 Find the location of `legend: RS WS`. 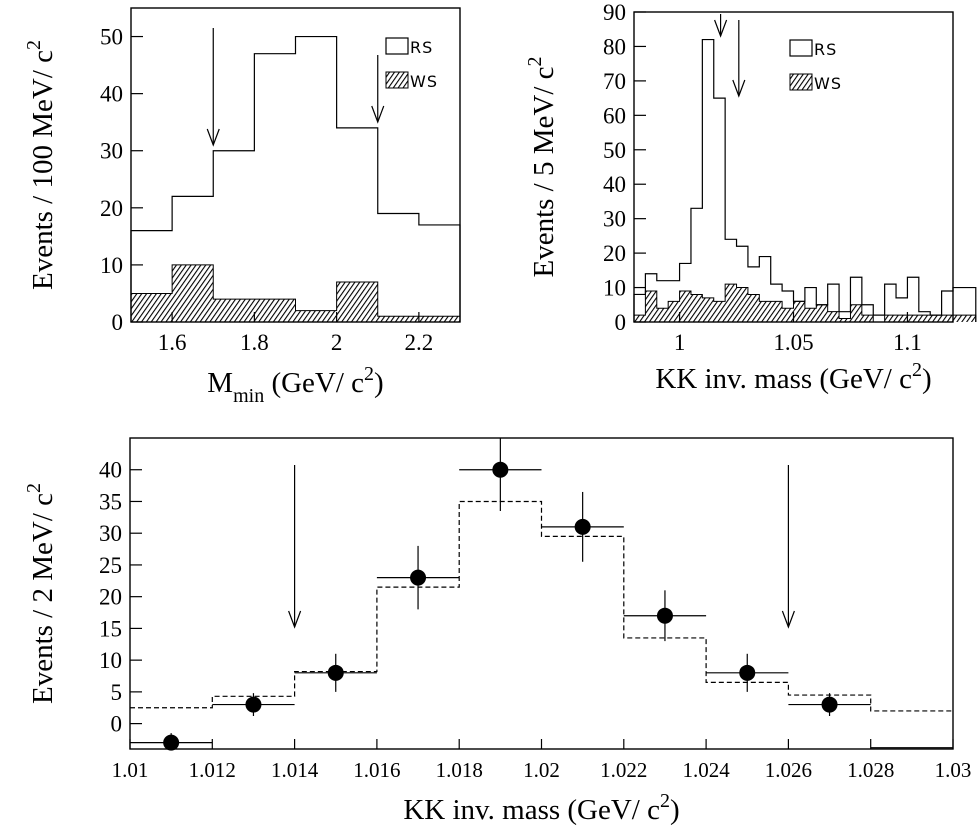

legend: RS WS is located at coordinates (815, 66).